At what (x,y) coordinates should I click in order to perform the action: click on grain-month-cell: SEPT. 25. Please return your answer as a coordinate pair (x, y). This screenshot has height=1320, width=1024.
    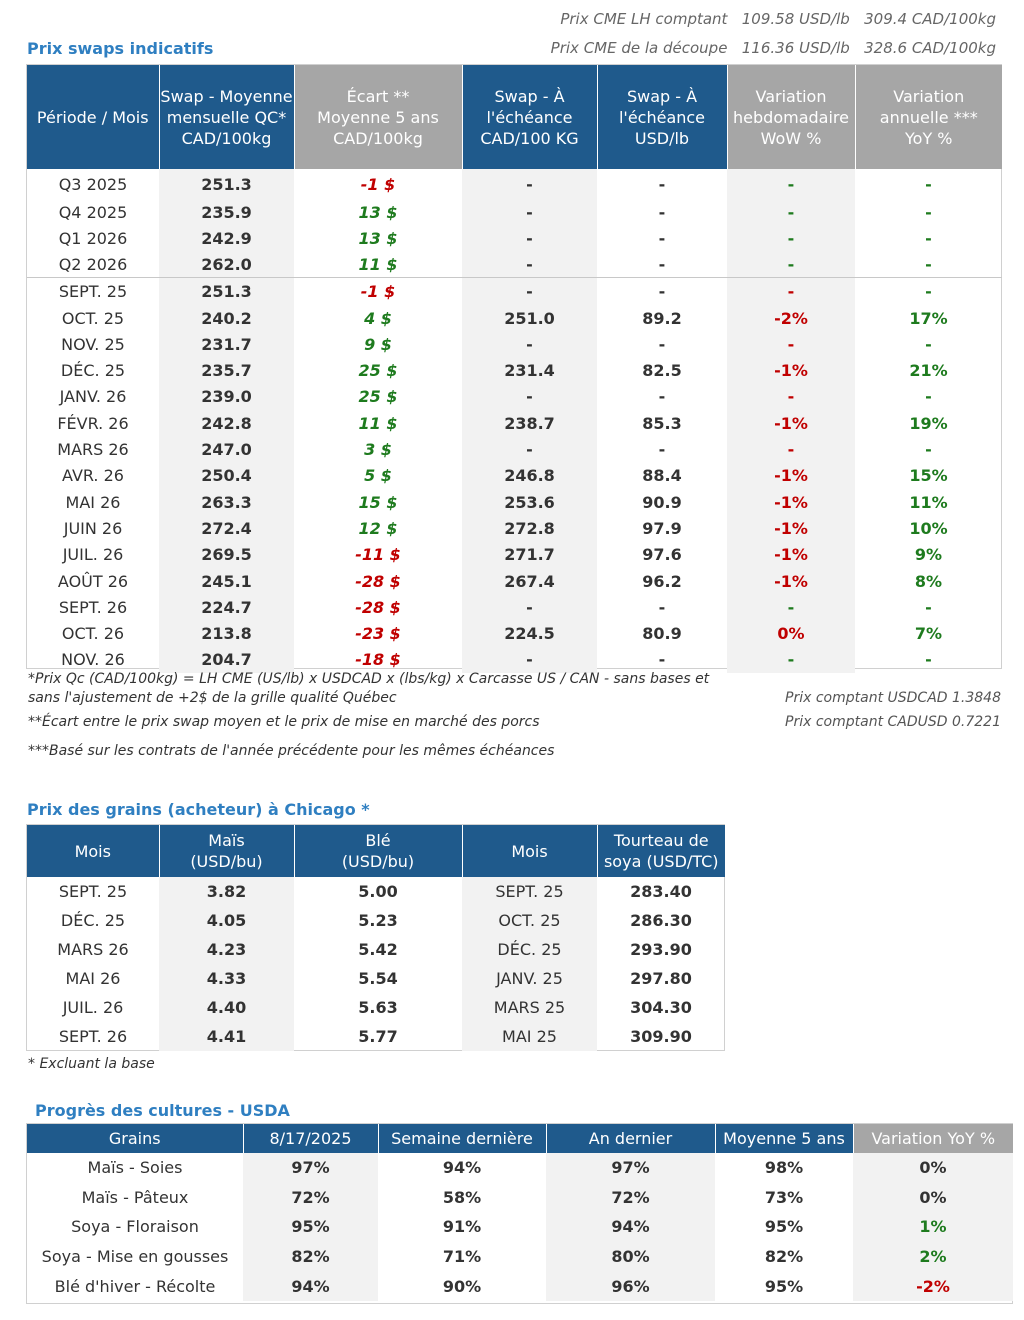
    Looking at the image, I should click on (93, 891).